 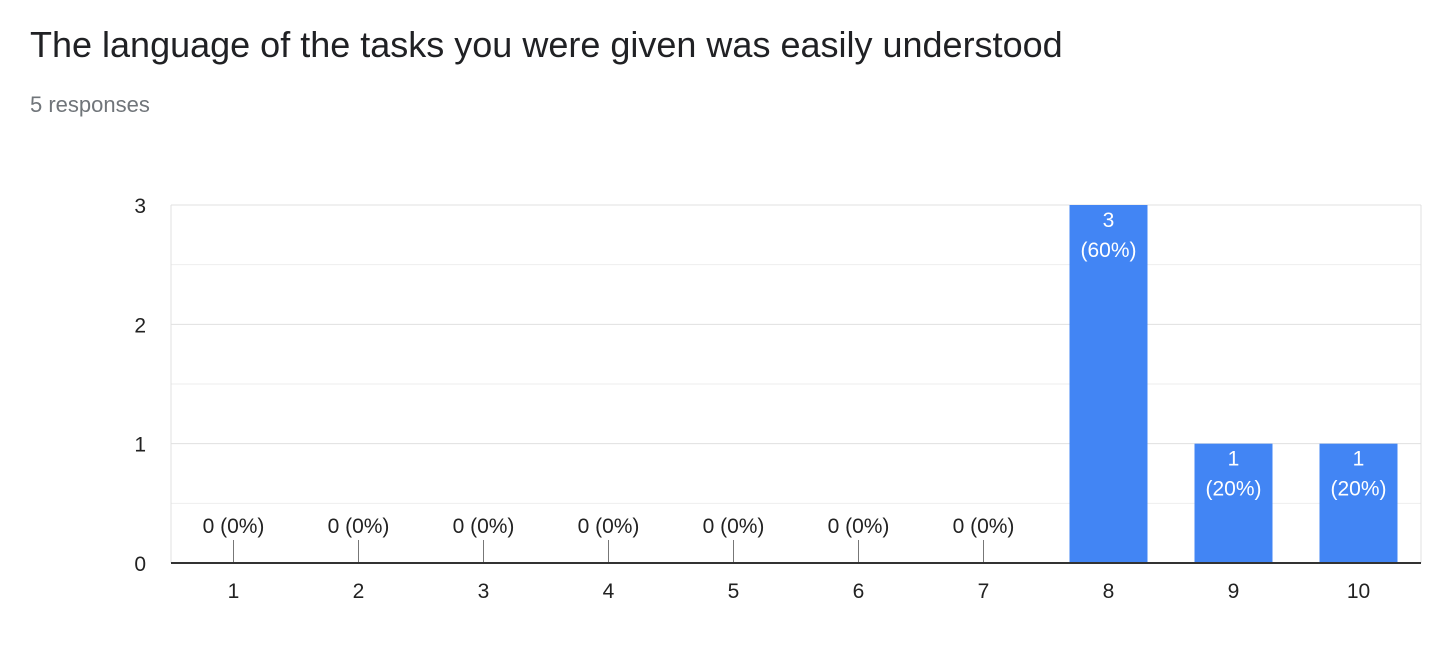 I want to click on x-tick-label: 9, so click(x=1234, y=591).